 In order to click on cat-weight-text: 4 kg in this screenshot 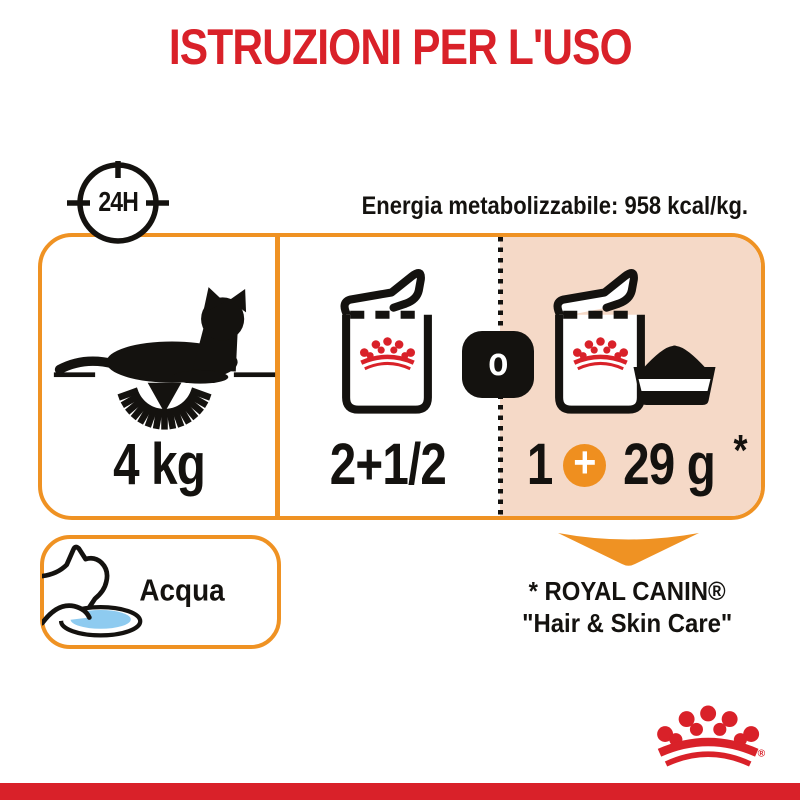, I will do `click(160, 464)`.